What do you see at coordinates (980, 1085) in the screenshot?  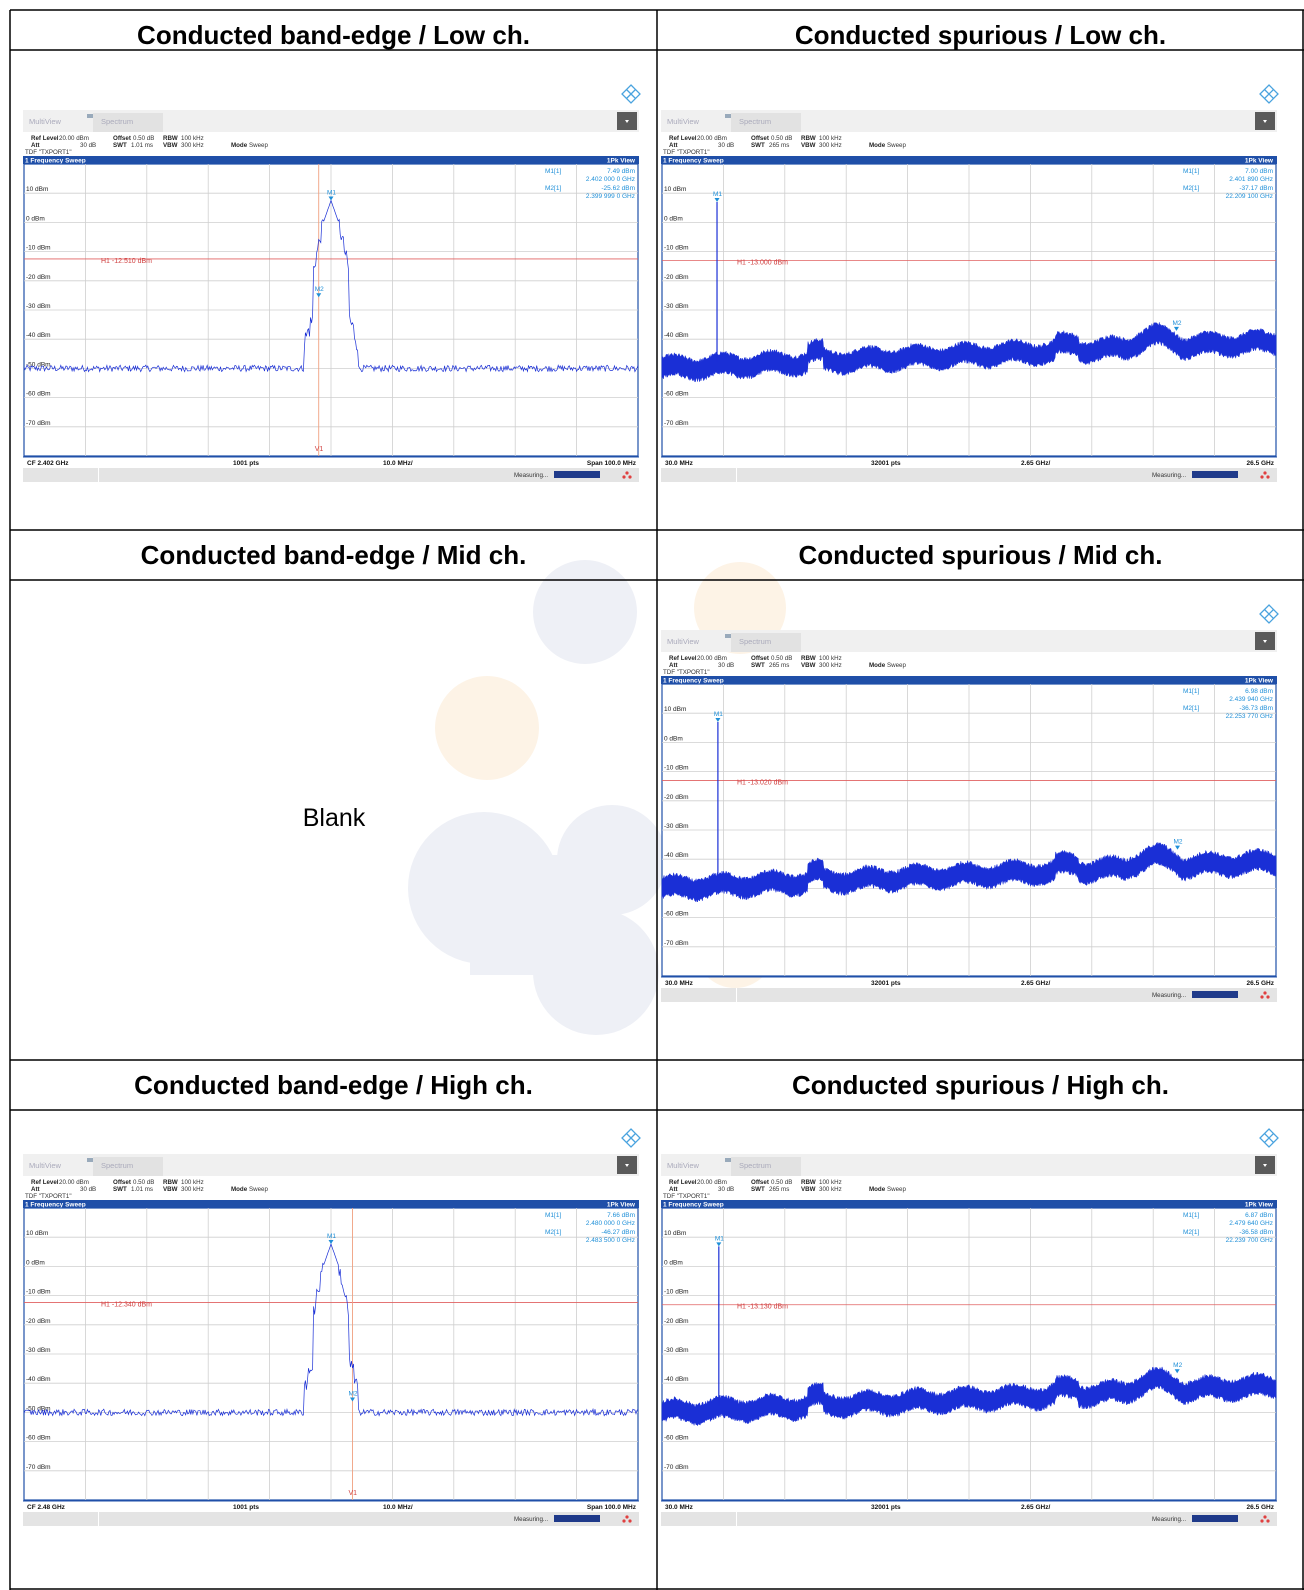 I see `cell-title: Conducted spurious / High ch.` at bounding box center [980, 1085].